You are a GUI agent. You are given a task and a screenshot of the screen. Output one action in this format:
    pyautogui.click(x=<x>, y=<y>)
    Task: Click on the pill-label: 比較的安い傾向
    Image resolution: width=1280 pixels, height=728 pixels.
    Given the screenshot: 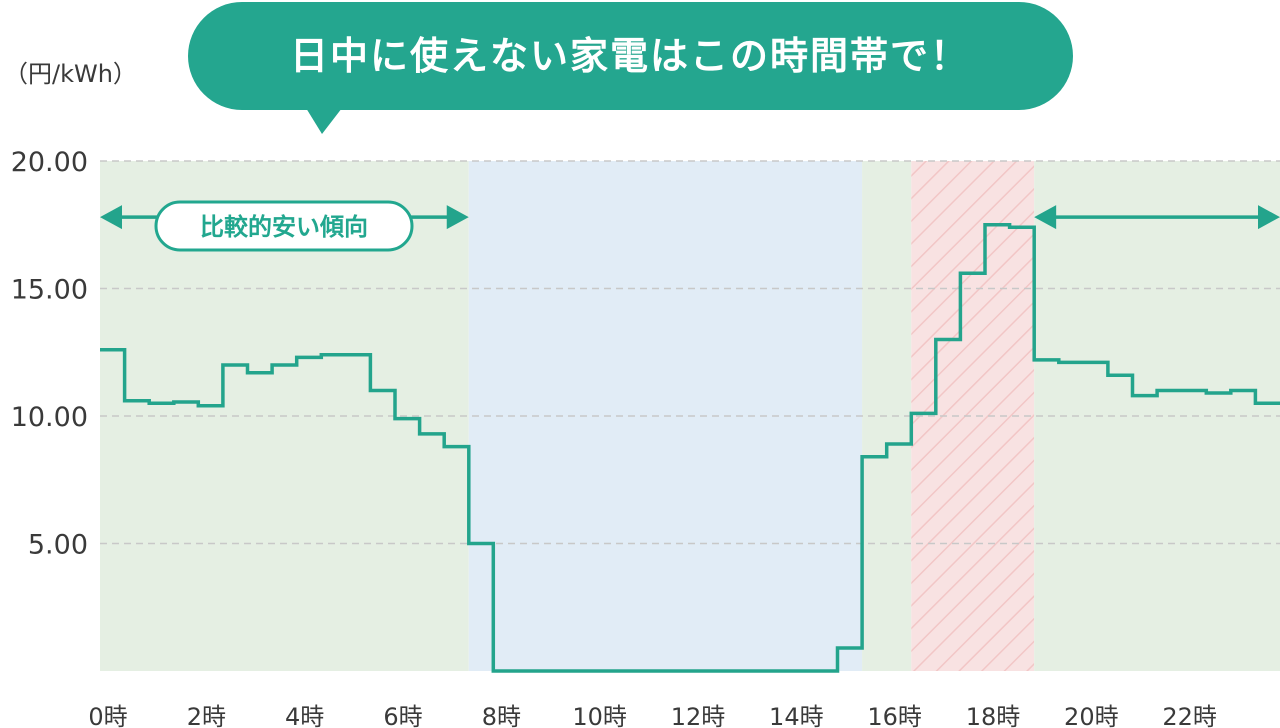 What is the action you would take?
    pyautogui.click(x=284, y=227)
    